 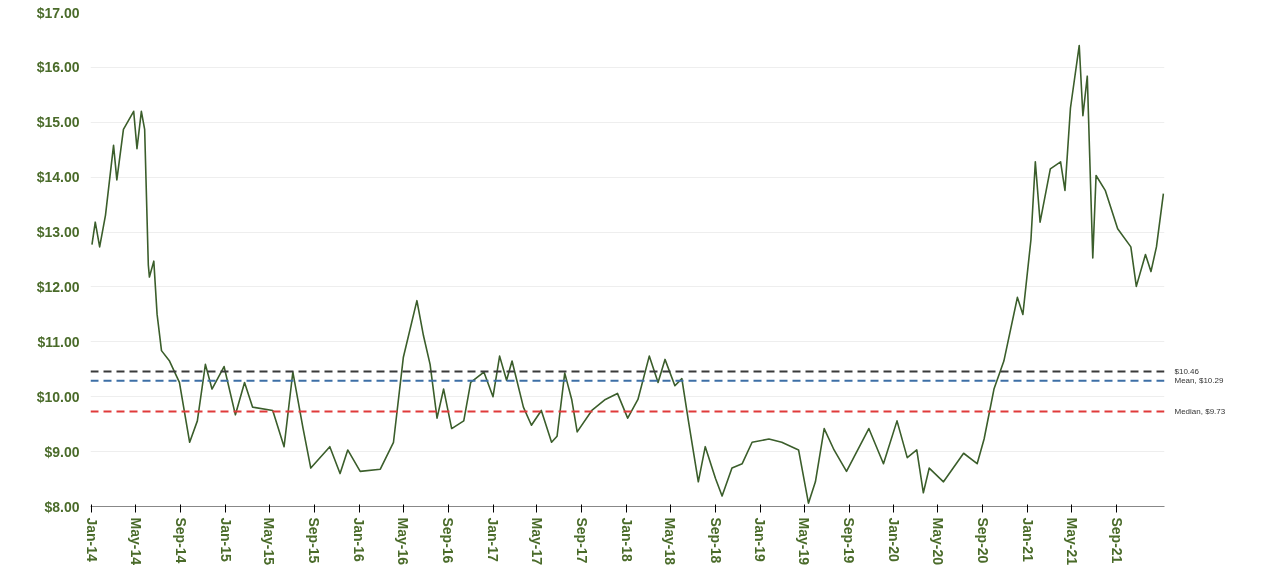 What do you see at coordinates (581, 540) in the screenshot?
I see `x-tick-label: Sep-17` at bounding box center [581, 540].